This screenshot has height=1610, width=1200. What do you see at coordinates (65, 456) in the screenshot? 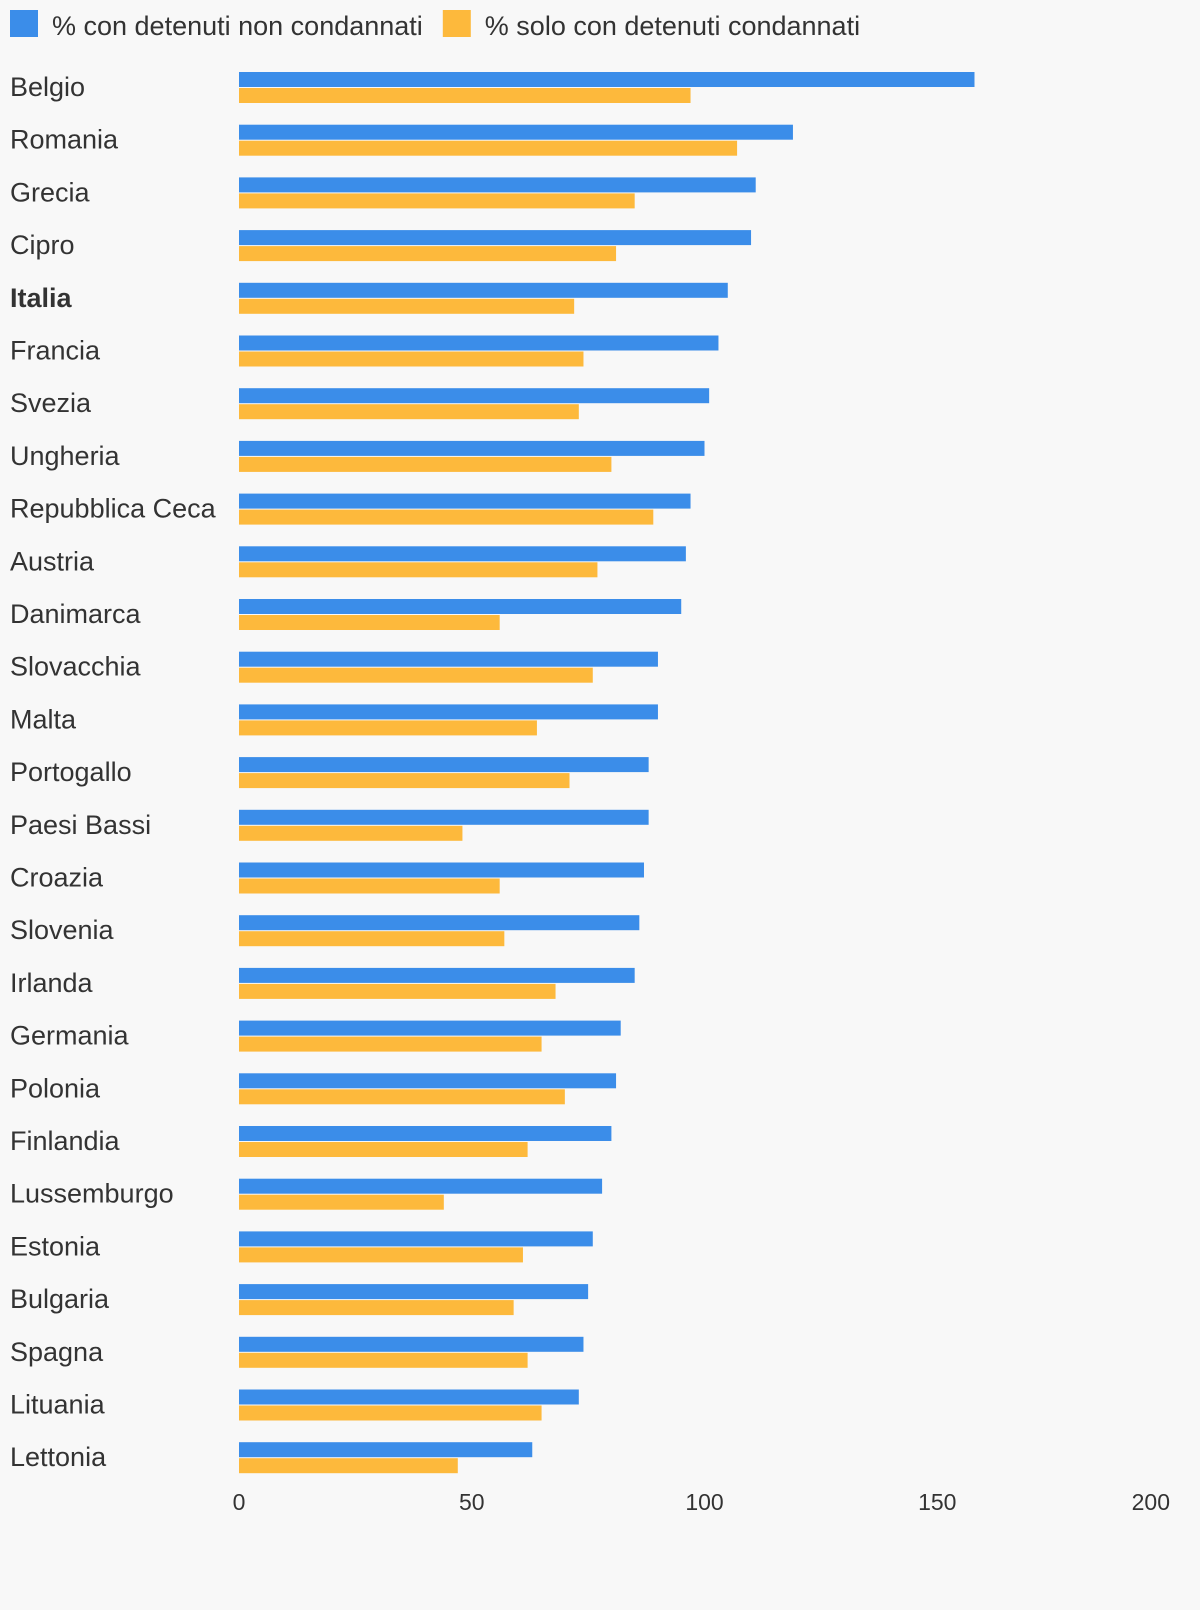
I see `category-label-ungheria: Ungheria` at bounding box center [65, 456].